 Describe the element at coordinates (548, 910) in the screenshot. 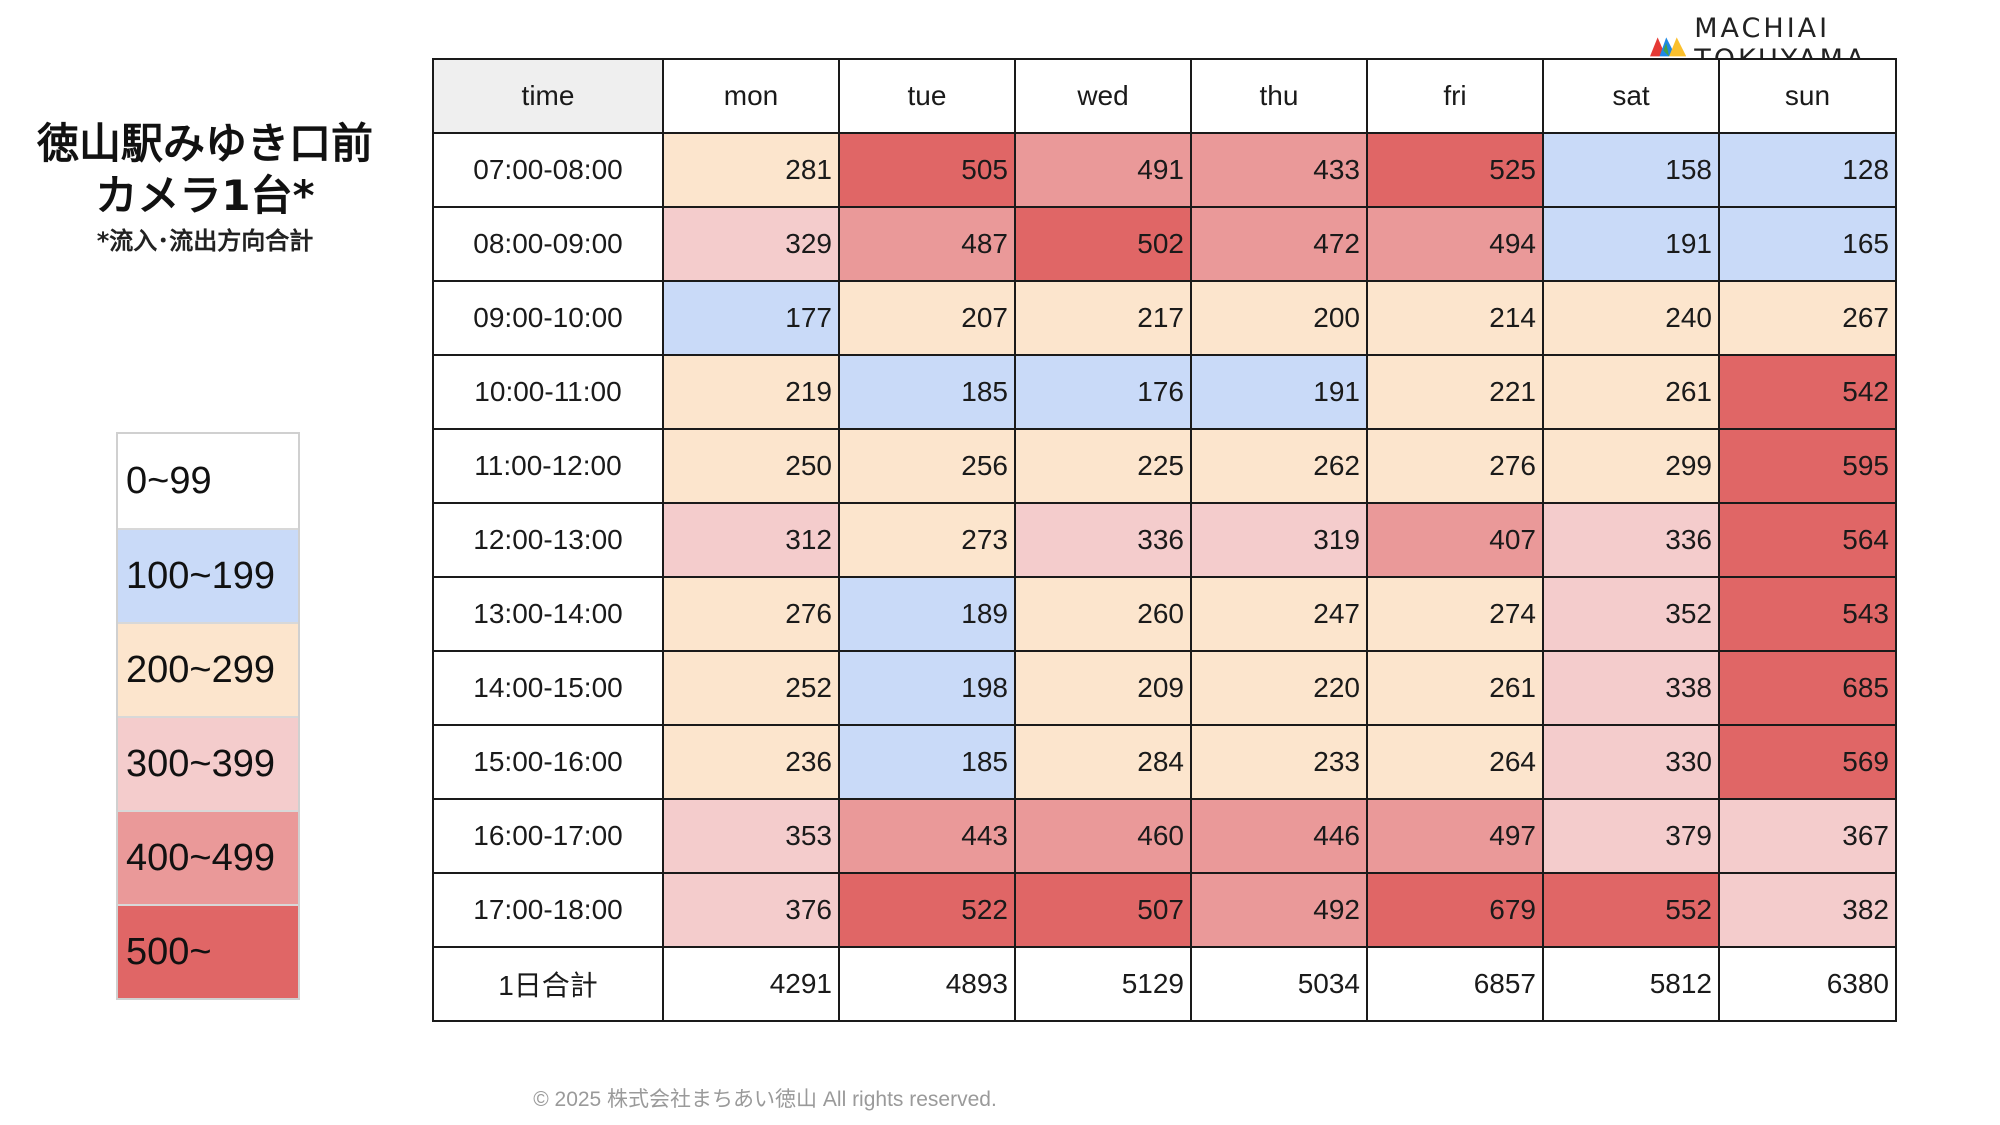

I see `row-label: 17:00-18:00` at that location.